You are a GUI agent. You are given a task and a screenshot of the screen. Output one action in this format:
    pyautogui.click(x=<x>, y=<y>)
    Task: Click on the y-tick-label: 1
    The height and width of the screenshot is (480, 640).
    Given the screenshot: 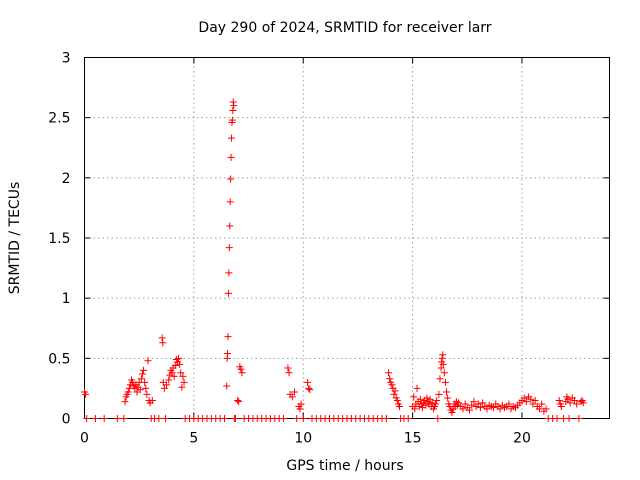 What is the action you would take?
    pyautogui.click(x=66, y=299)
    